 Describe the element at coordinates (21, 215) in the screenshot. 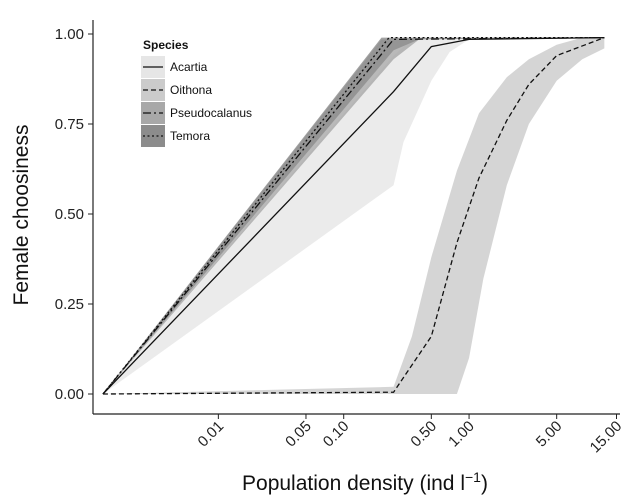

I see `y-axis-title: Female choosiness` at that location.